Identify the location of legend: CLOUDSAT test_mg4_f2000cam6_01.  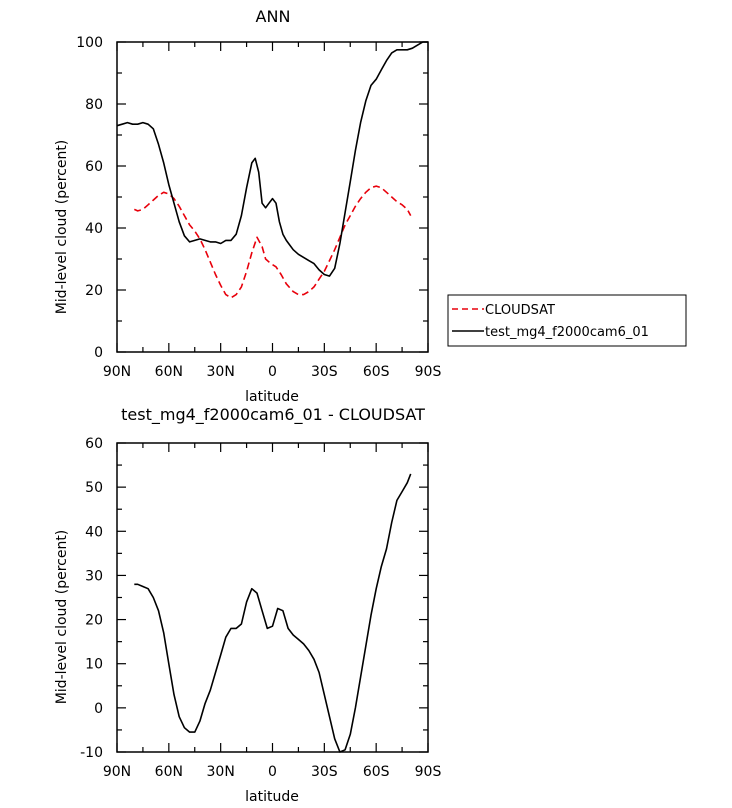
(567, 320).